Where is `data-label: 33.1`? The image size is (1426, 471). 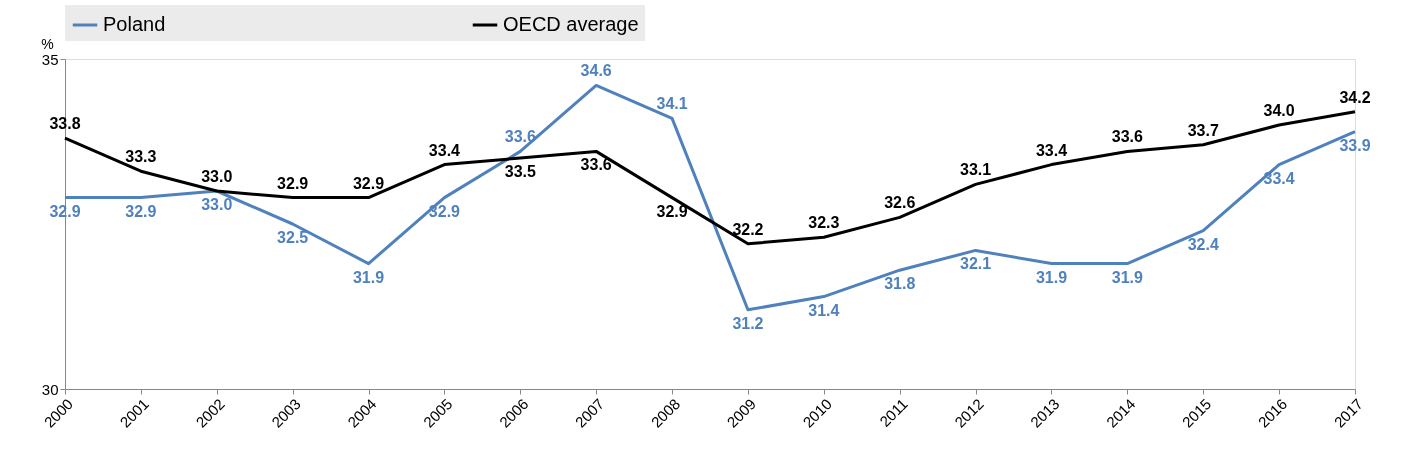 data-label: 33.1 is located at coordinates (976, 170).